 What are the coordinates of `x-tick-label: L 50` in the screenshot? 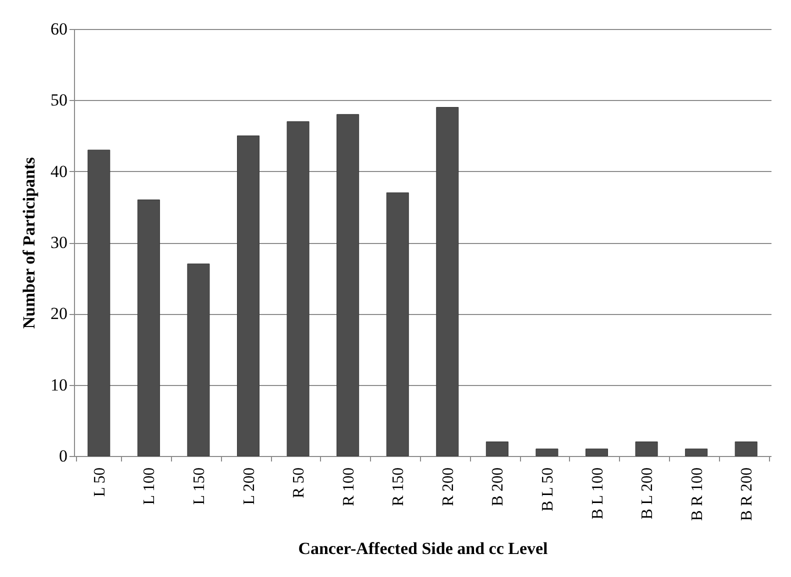 It's located at (99, 482).